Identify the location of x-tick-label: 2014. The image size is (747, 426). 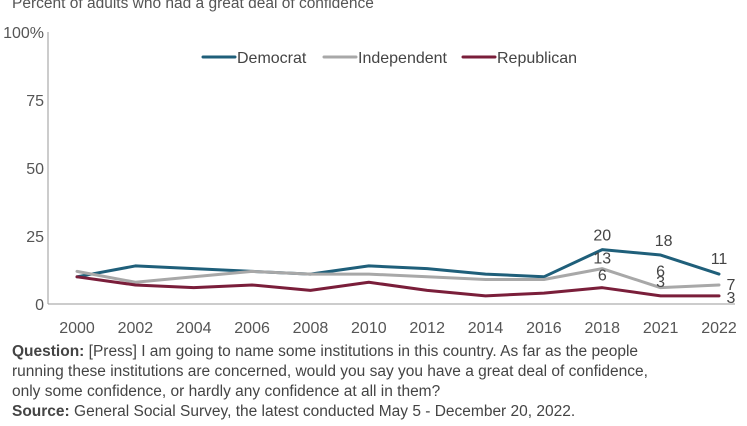
(486, 328).